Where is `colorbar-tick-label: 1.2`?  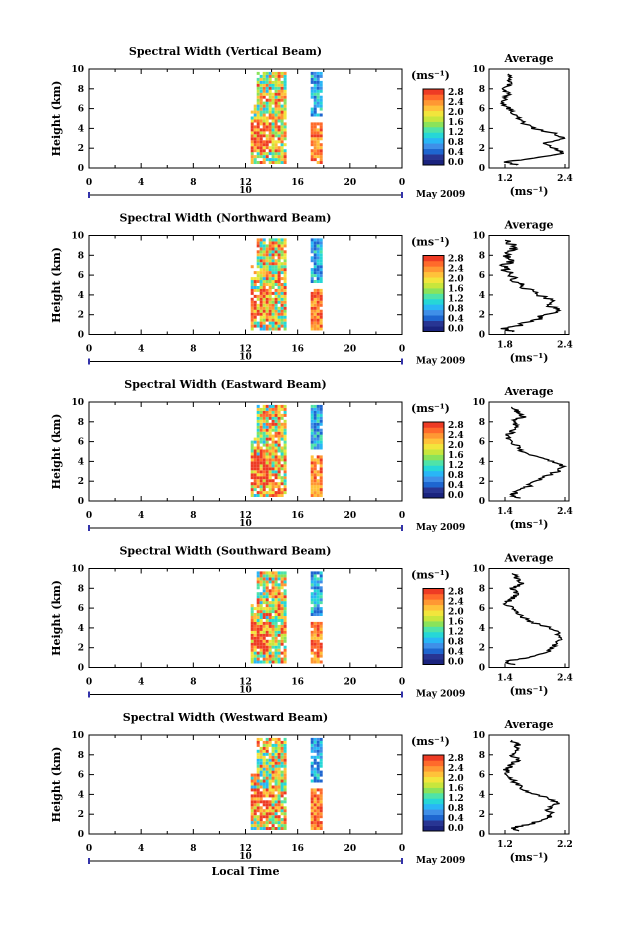 colorbar-tick-label: 1.2 is located at coordinates (456, 799).